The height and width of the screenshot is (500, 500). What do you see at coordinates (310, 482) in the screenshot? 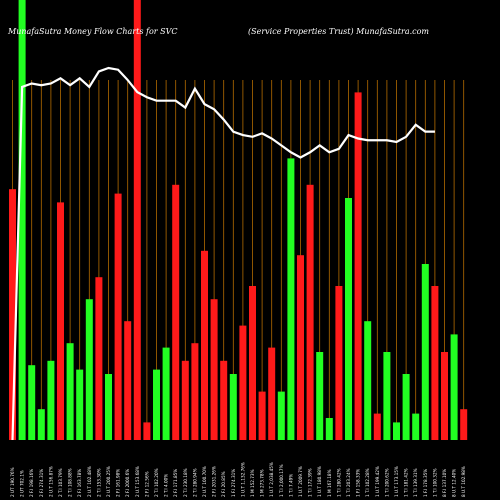
I see `x-tick-label: 1 T.I 172.39%` at bounding box center [310, 482].